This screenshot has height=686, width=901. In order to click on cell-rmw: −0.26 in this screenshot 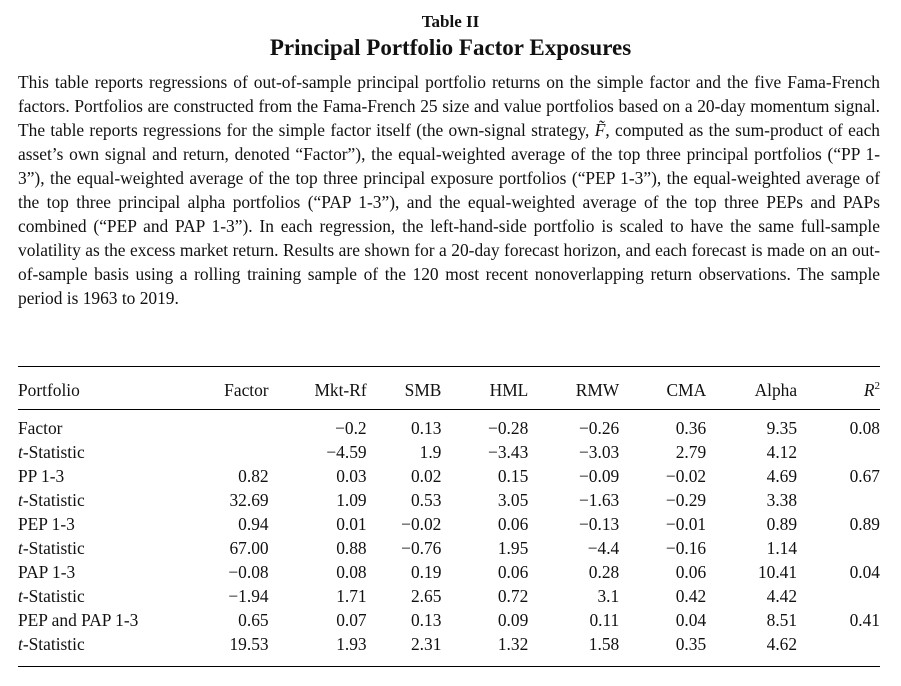, I will do `click(599, 427)`.